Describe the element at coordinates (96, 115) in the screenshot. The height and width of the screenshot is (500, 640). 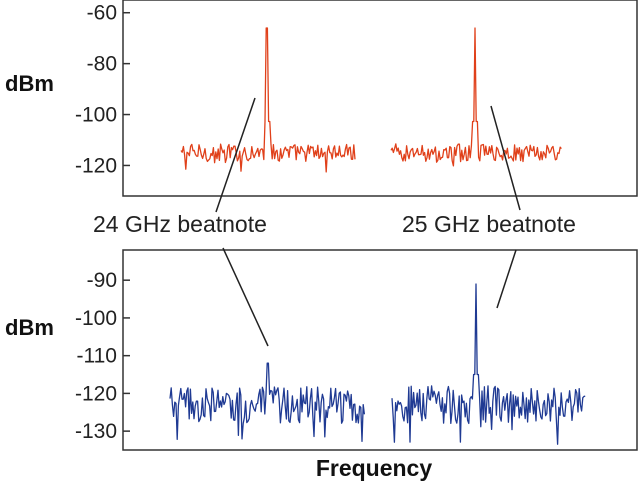
I see `top-y-tick-label: -100` at that location.